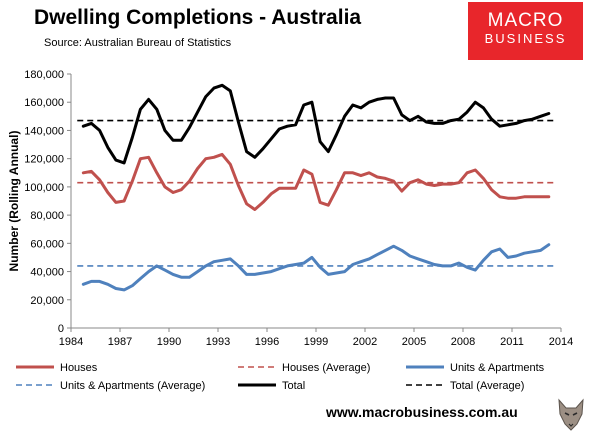 The image size is (589, 434). Describe the element at coordinates (487, 386) in the screenshot. I see `legend-label-total-average: Total (Average)` at that location.